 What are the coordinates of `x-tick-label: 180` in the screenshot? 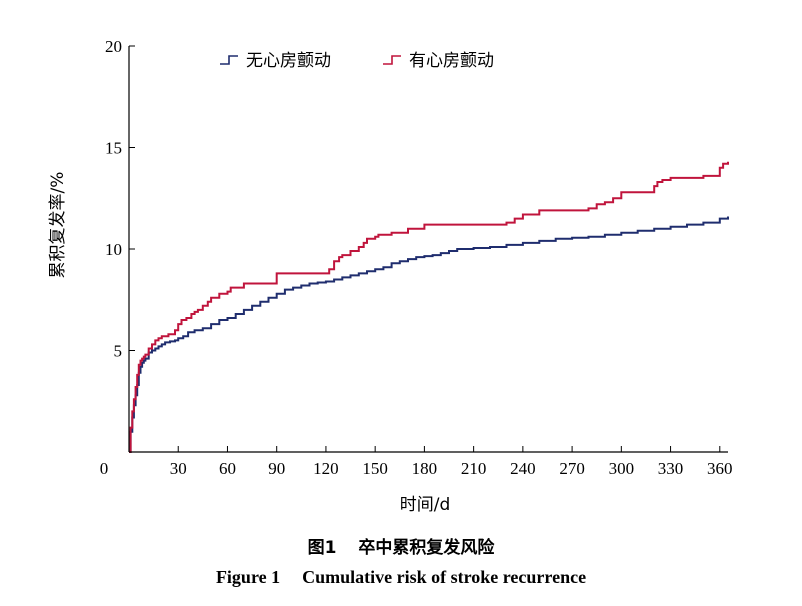 It's located at (425, 468).